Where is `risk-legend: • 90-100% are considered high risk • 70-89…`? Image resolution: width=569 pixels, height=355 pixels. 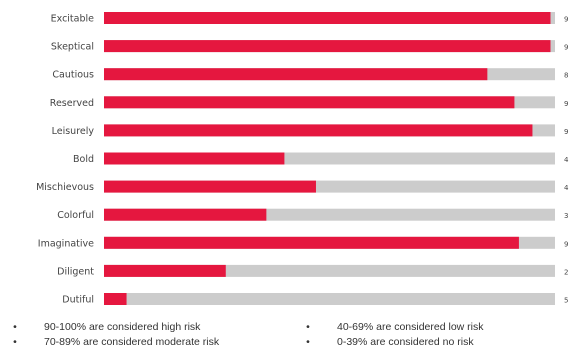 risk-legend: • 90-100% are considered high risk • 70-89… is located at coordinates (284, 336).